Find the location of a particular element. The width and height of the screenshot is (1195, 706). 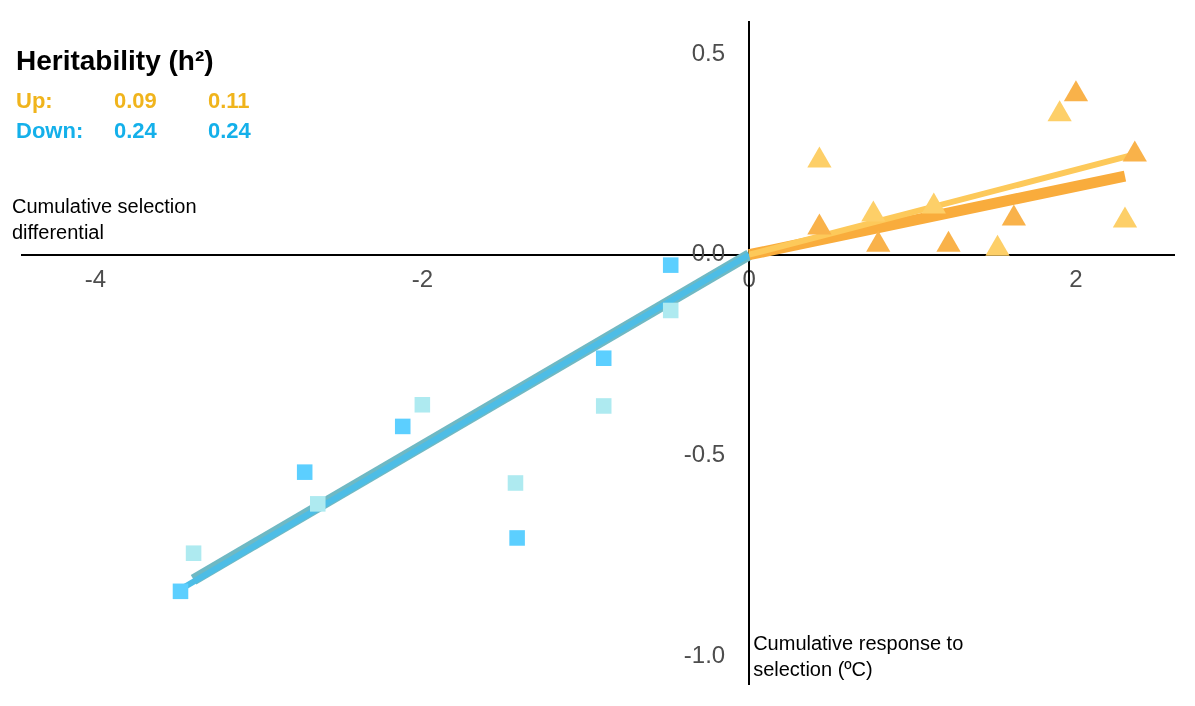

x-tick-label: -2 is located at coordinates (422, 278).